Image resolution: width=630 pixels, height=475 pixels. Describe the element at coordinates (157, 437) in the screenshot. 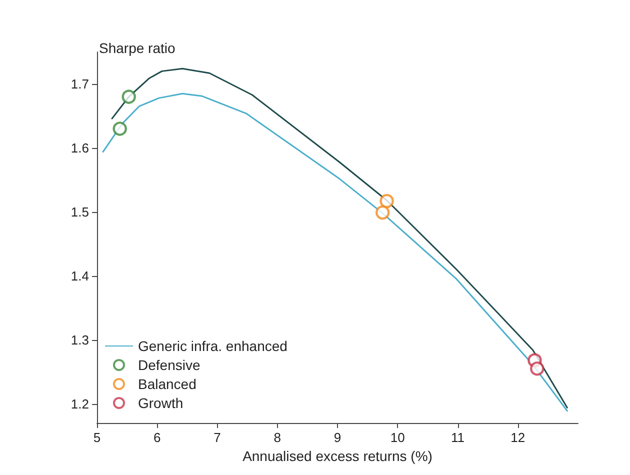

I see `x-tick-label: 6` at that location.